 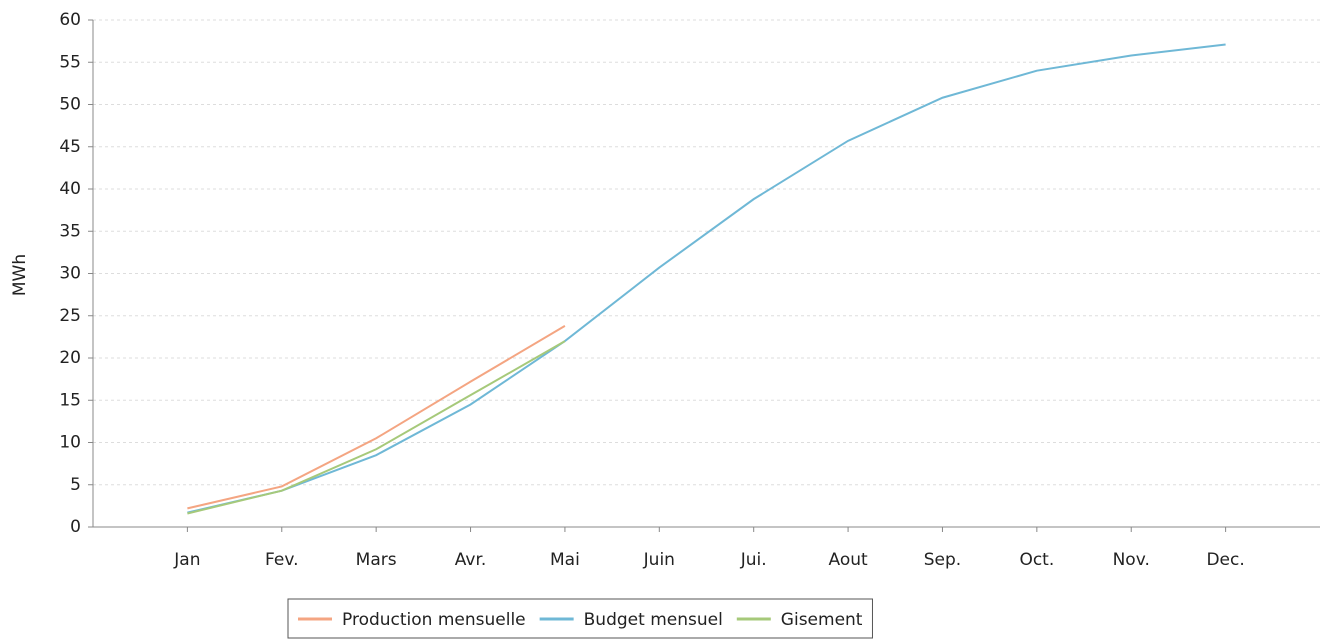 What do you see at coordinates (434, 620) in the screenshot?
I see `legend-label: Production mensuelle` at bounding box center [434, 620].